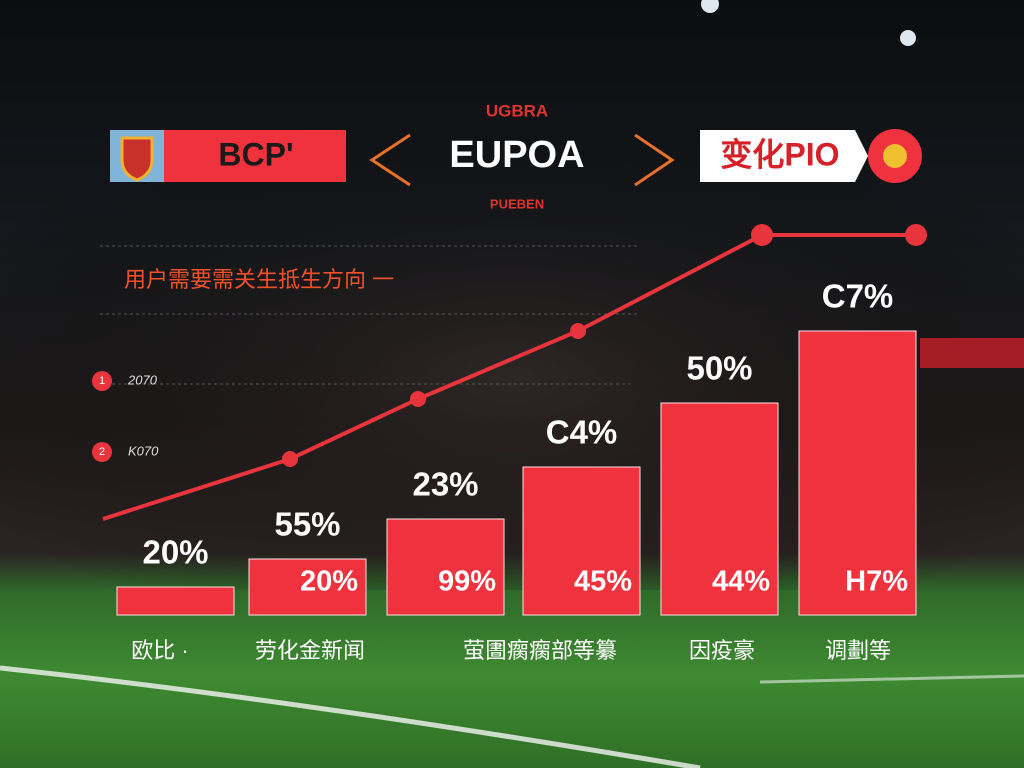 The width and height of the screenshot is (1024, 768). I want to click on right-badge-text: 变化PIO, so click(779, 154).